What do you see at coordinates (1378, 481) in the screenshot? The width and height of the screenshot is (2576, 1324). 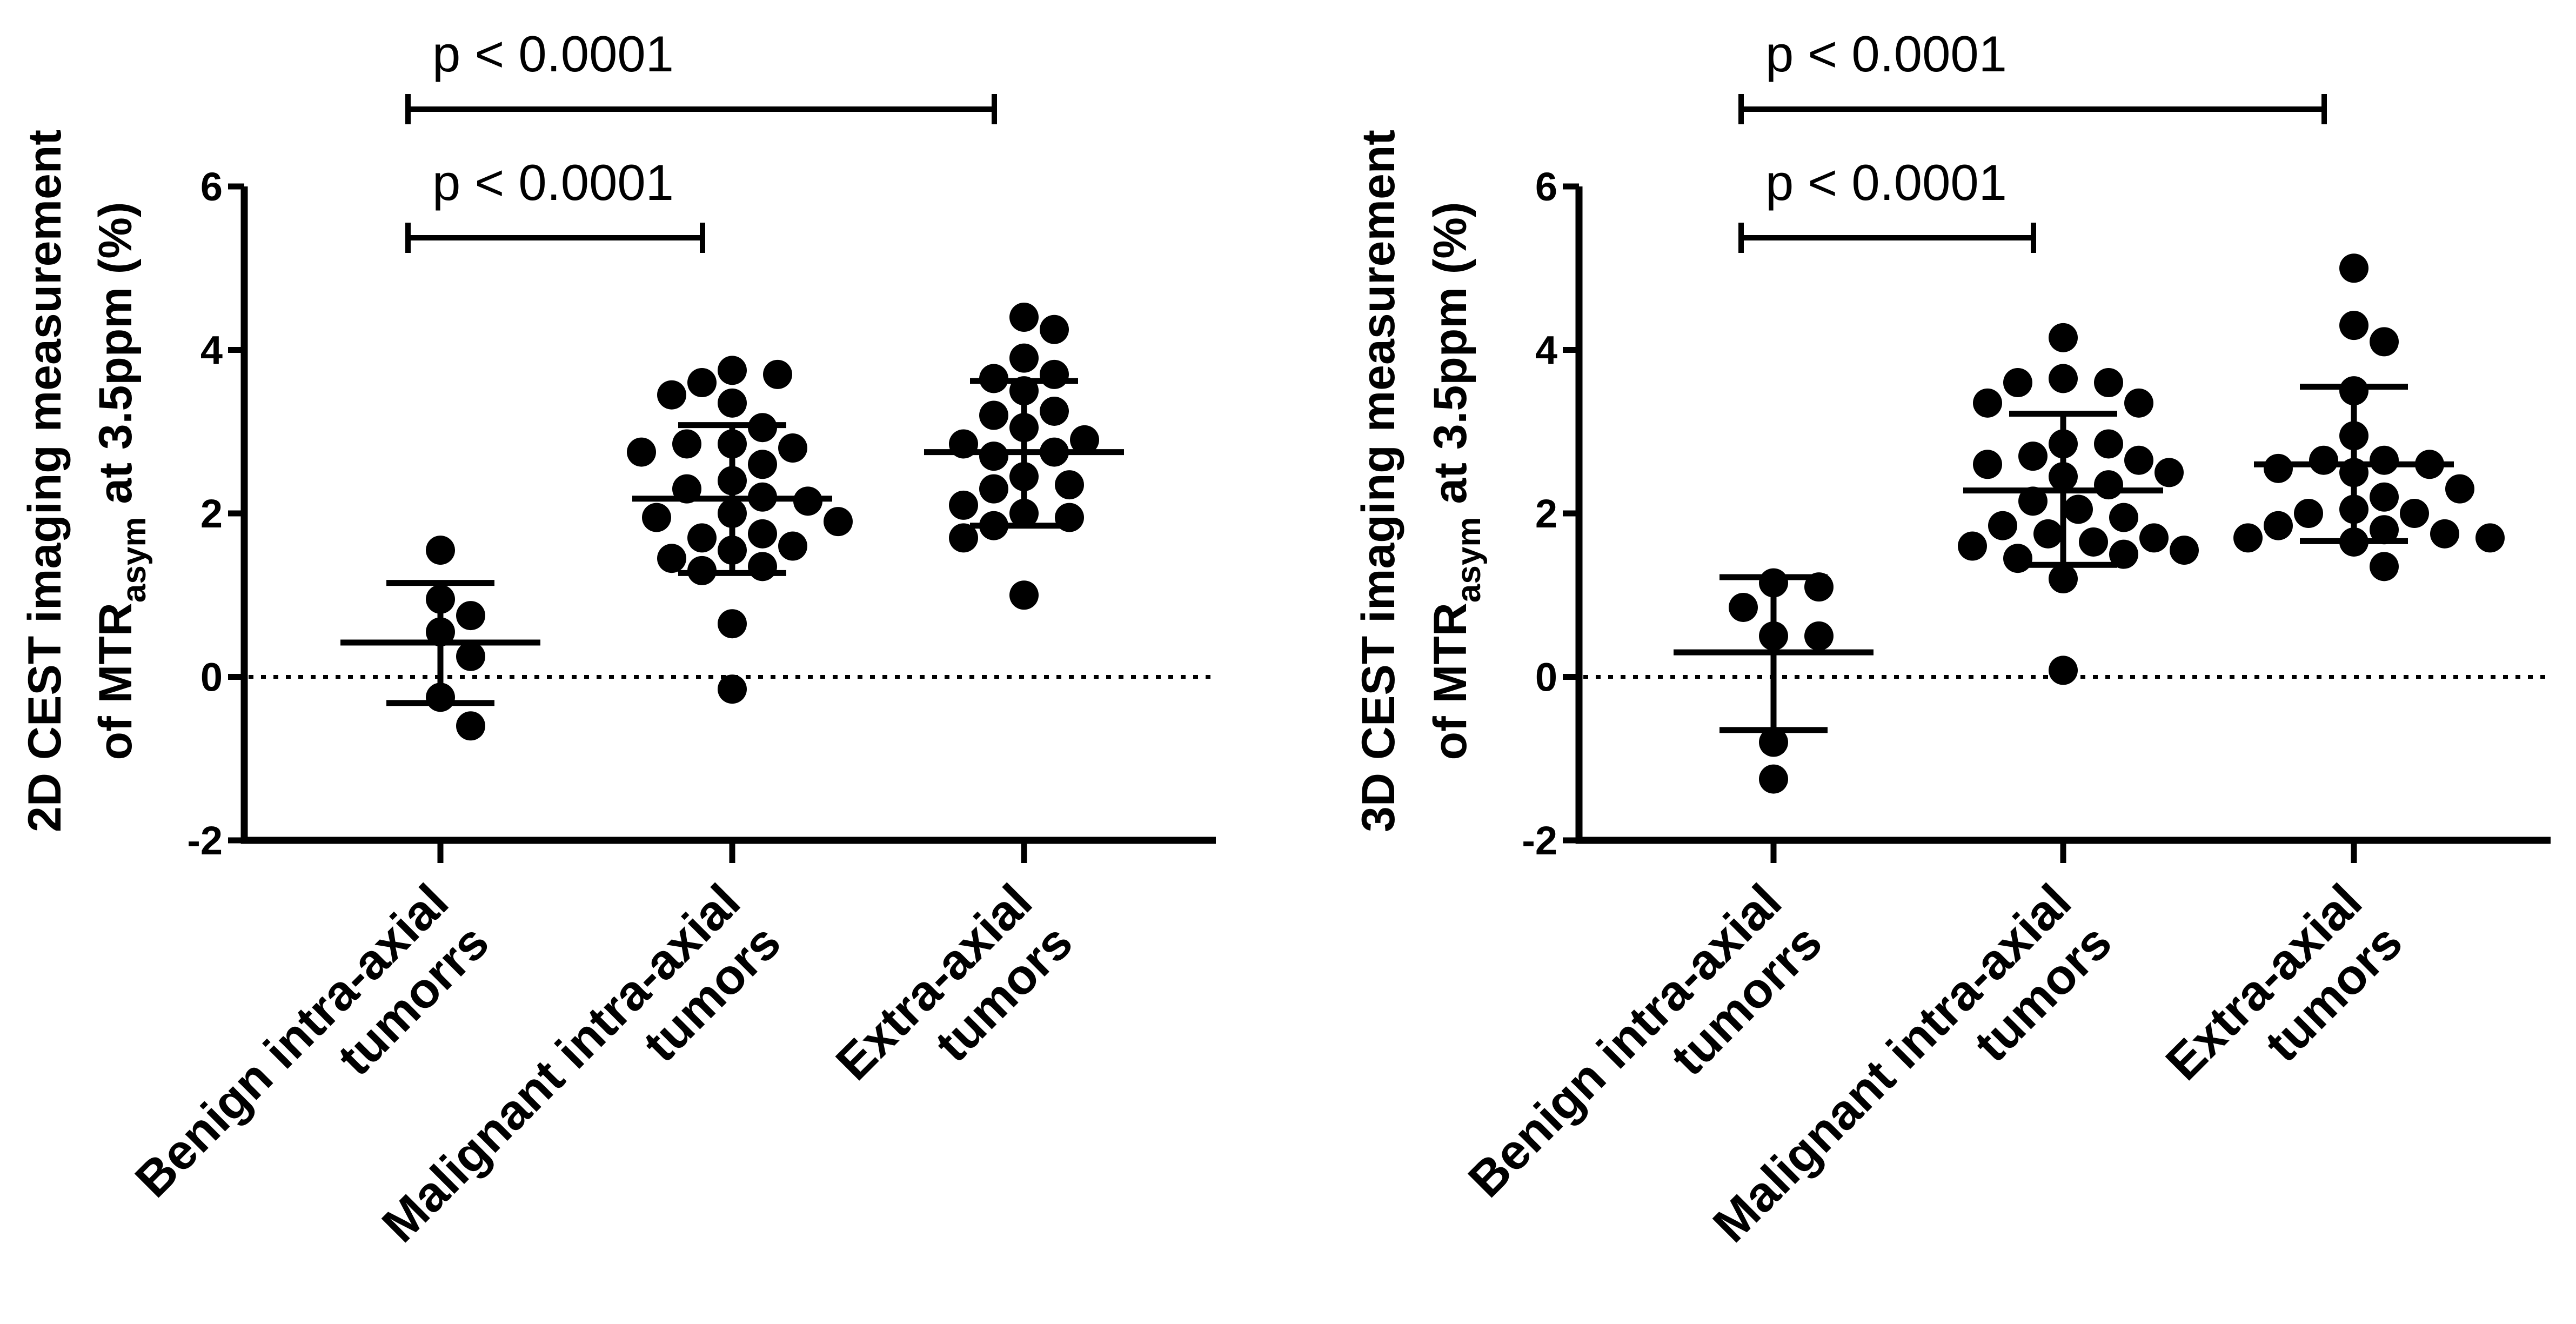 I see `y-axis-title-line1: 3D CEST imaging measurement` at bounding box center [1378, 481].